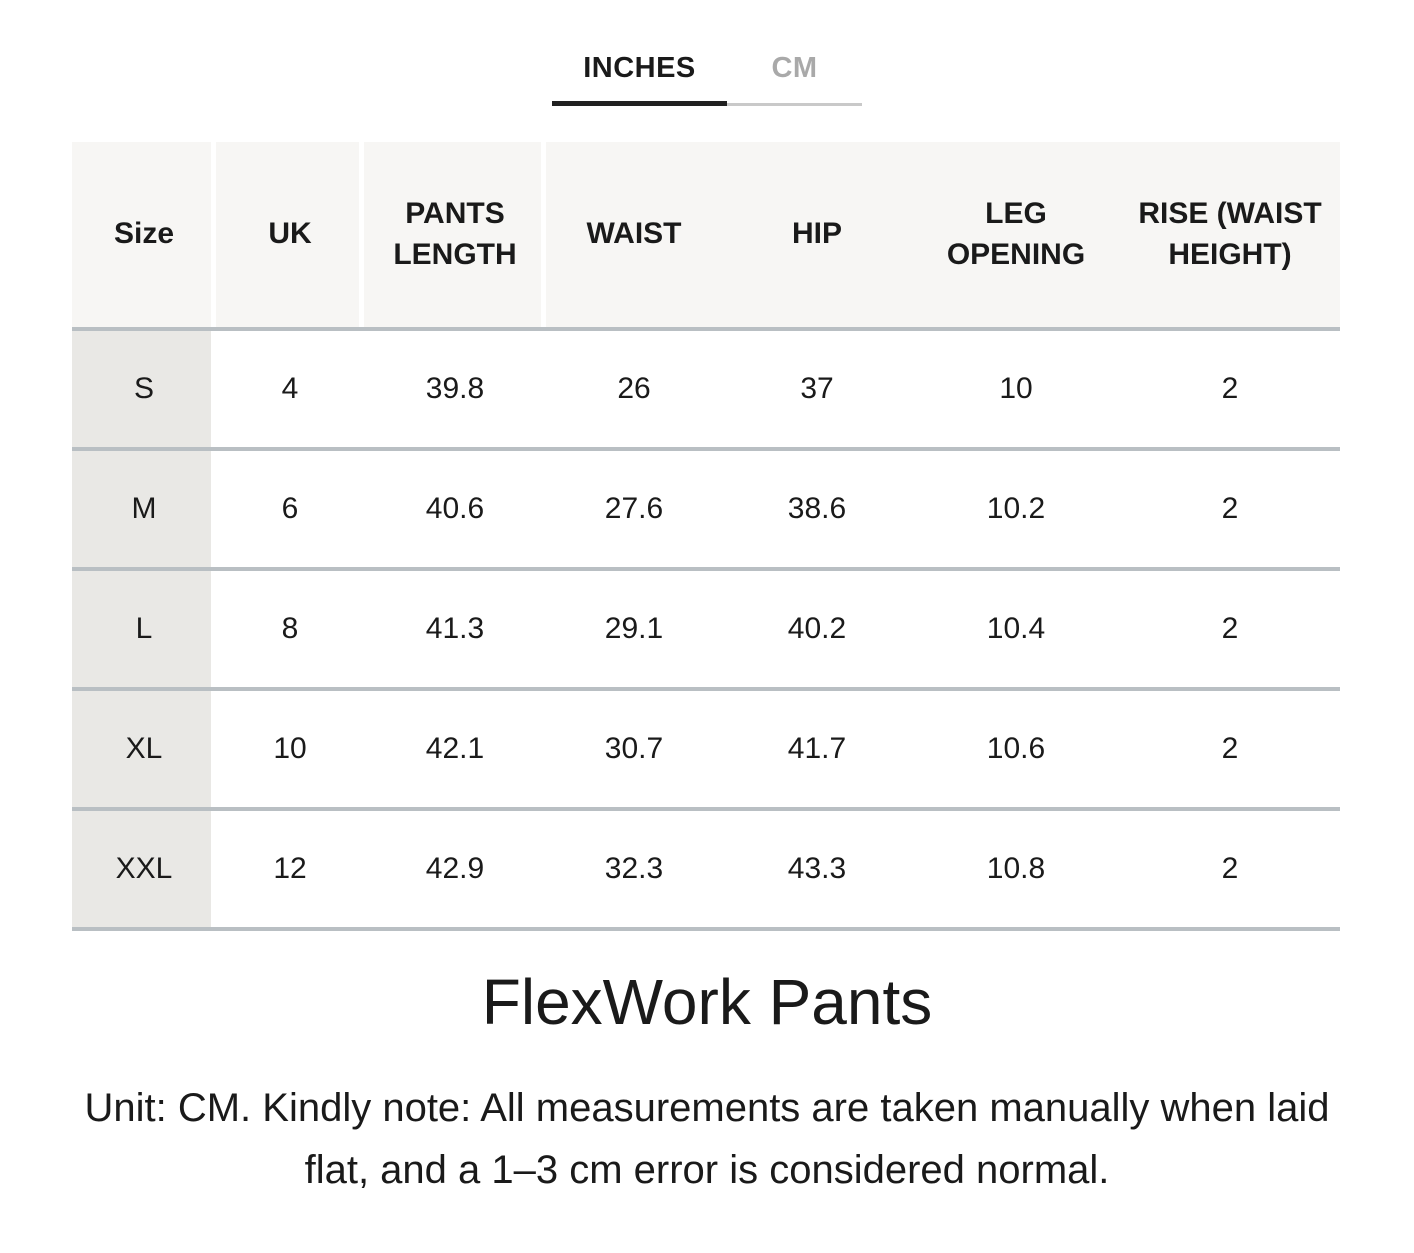  I want to click on cell-hip: 41.7, so click(817, 750).